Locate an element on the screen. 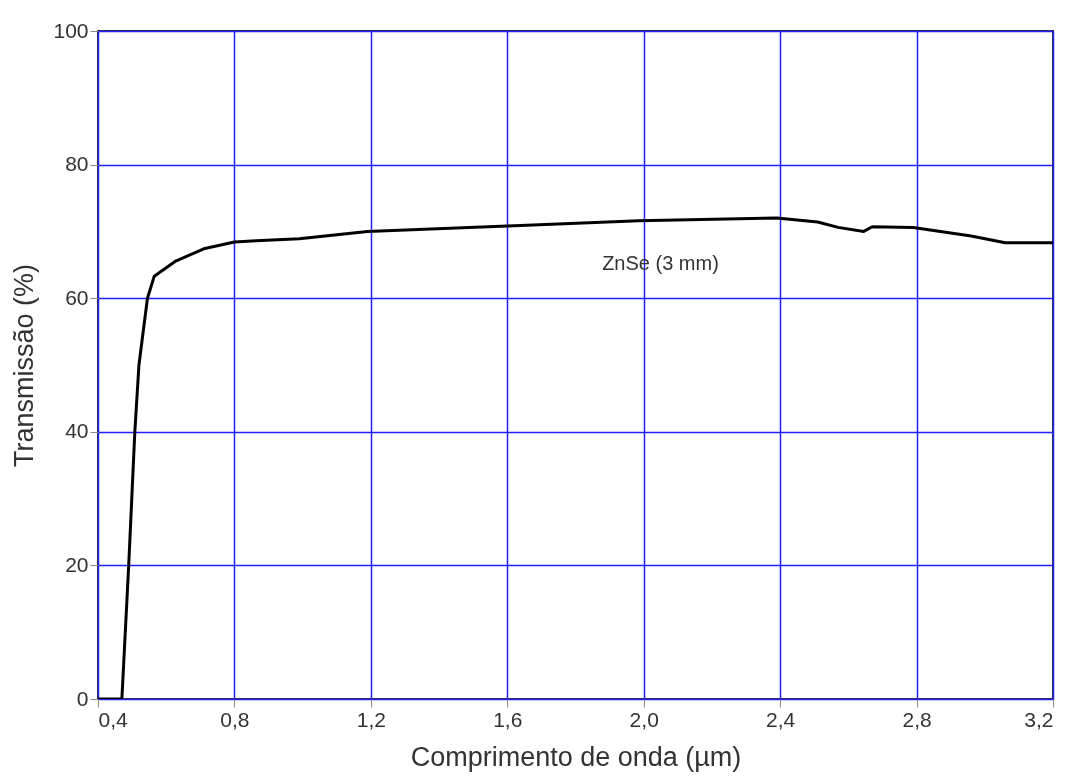  y-tick-label: 60 is located at coordinates (77, 297).